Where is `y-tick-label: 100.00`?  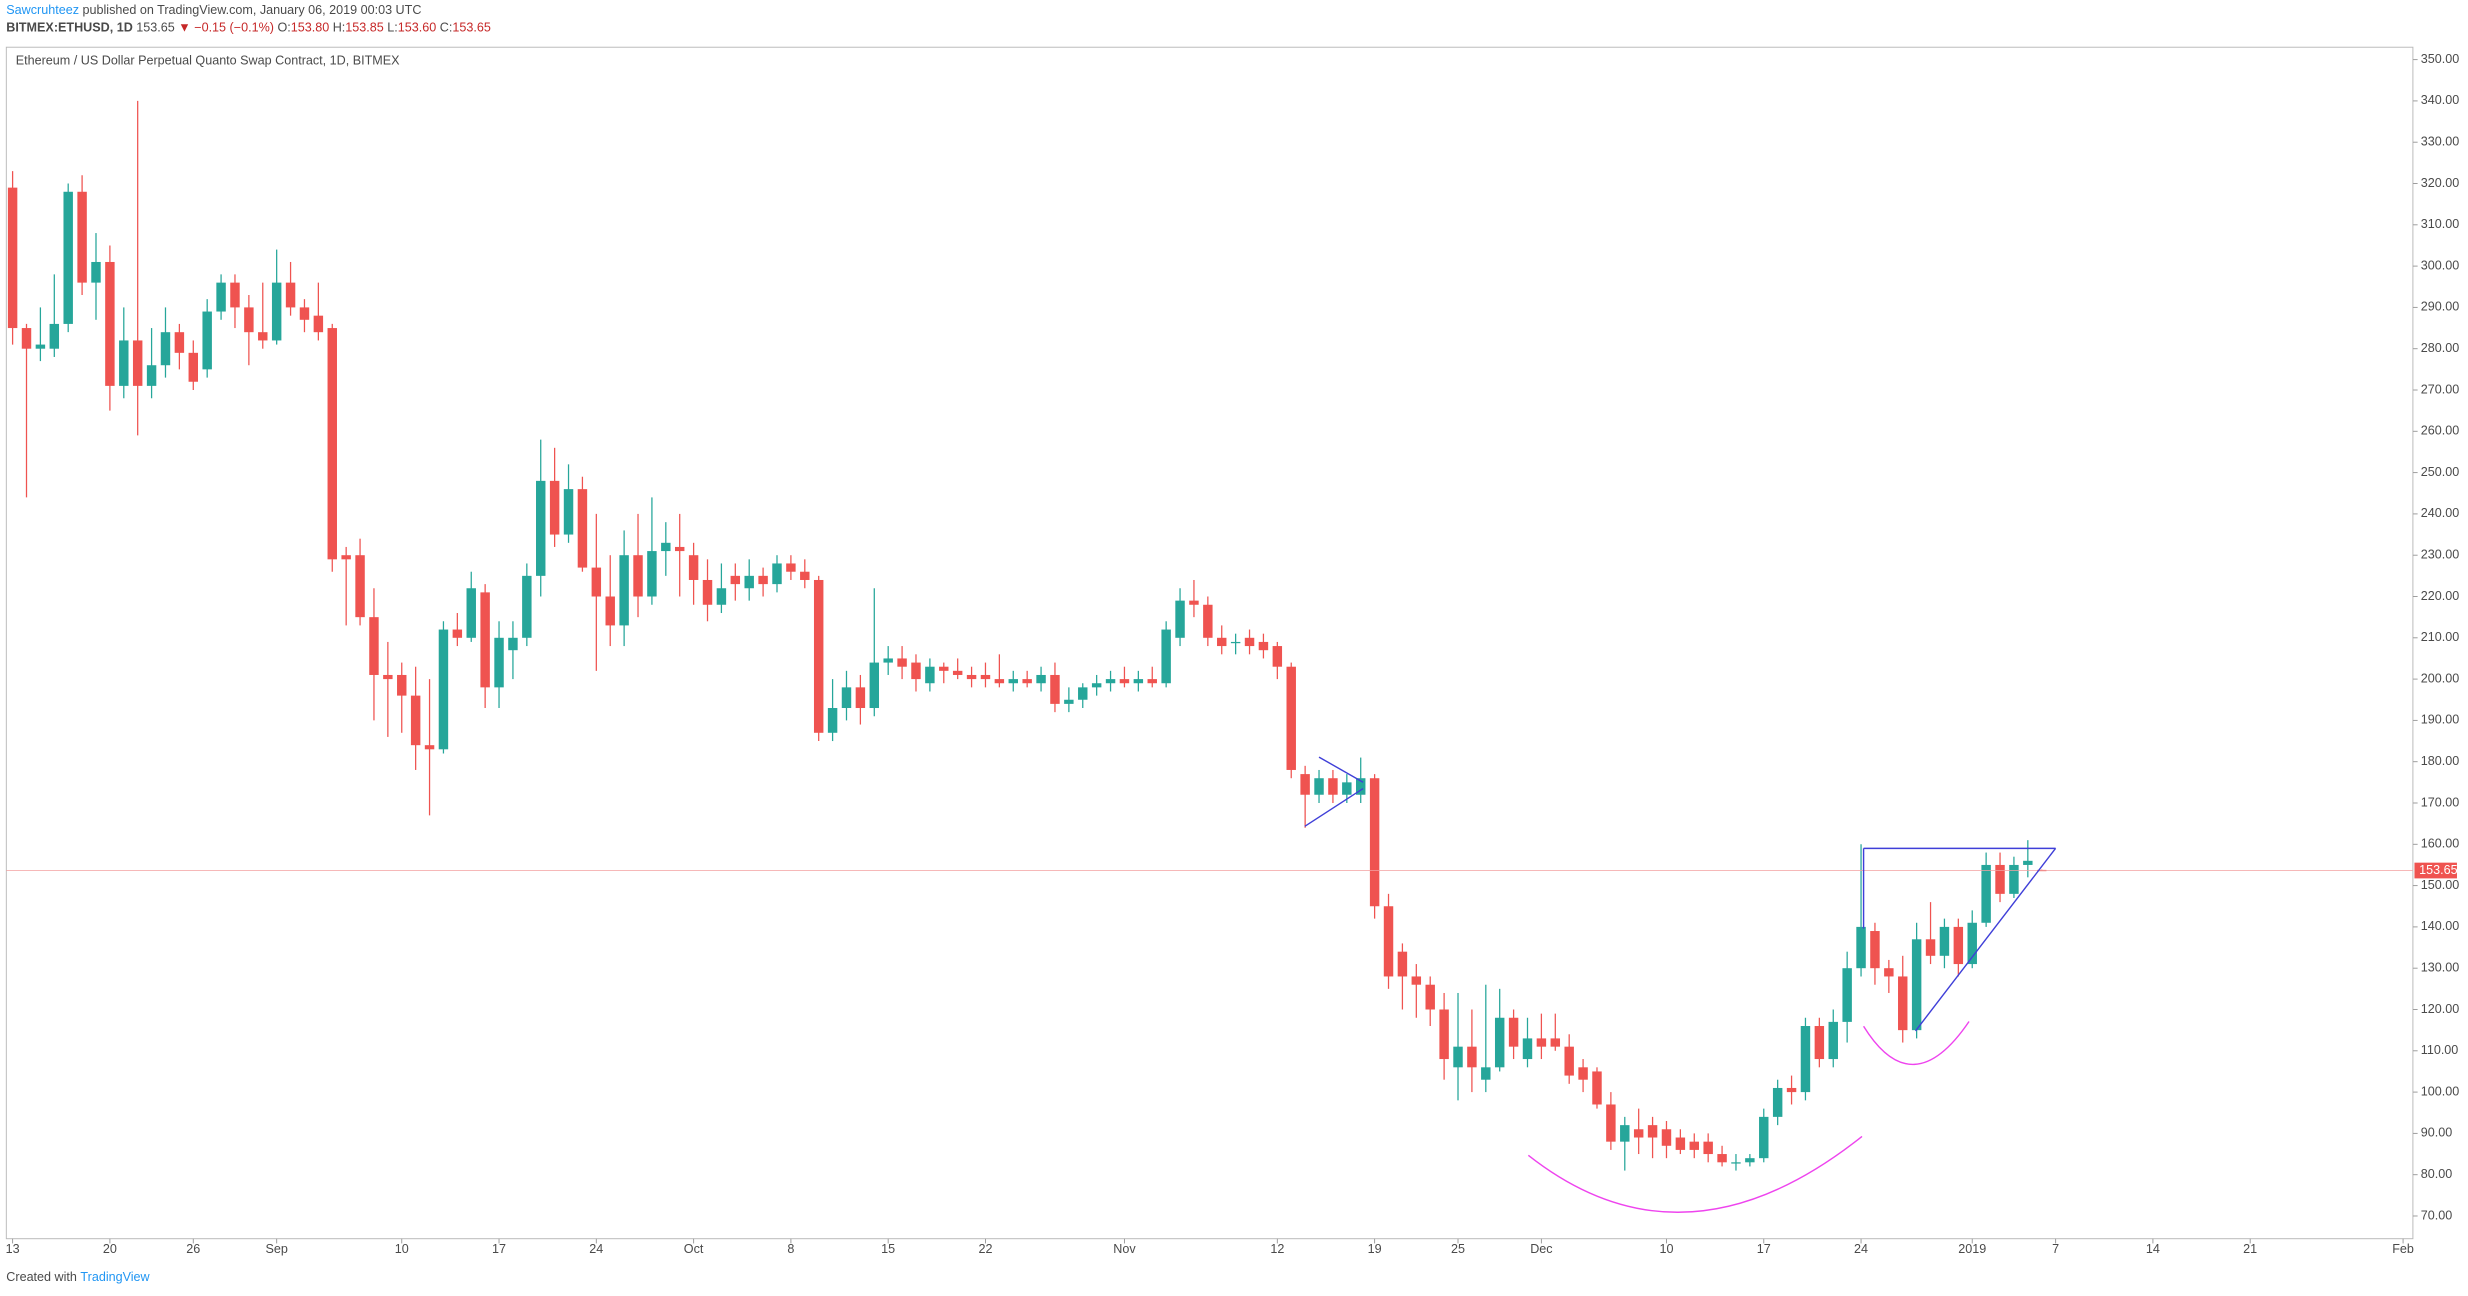
y-tick-label: 100.00 is located at coordinates (2440, 1091).